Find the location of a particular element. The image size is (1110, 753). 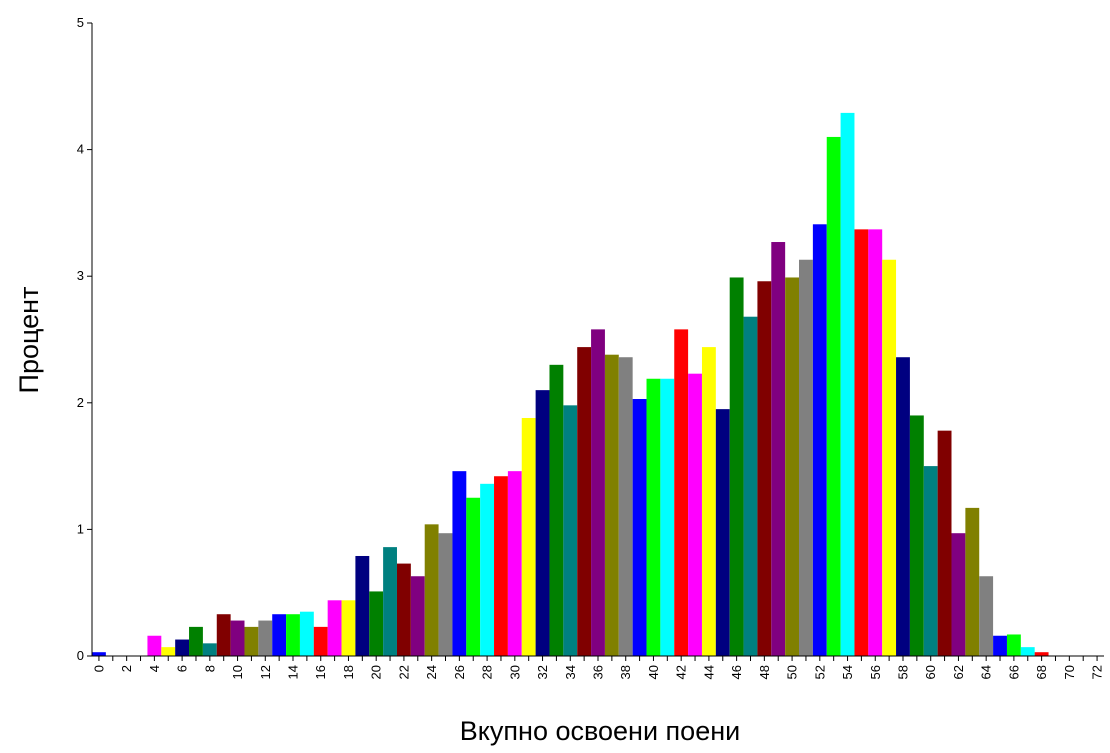

x-tick-label: 30 is located at coordinates (514, 672).